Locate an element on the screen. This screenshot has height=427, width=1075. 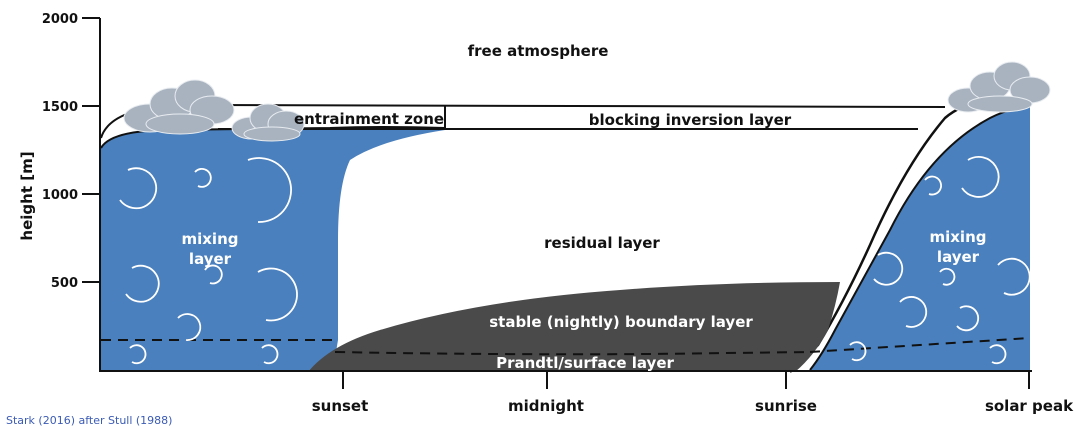
free-atmosphere-label: free atmosphere is located at coordinates (538, 51).